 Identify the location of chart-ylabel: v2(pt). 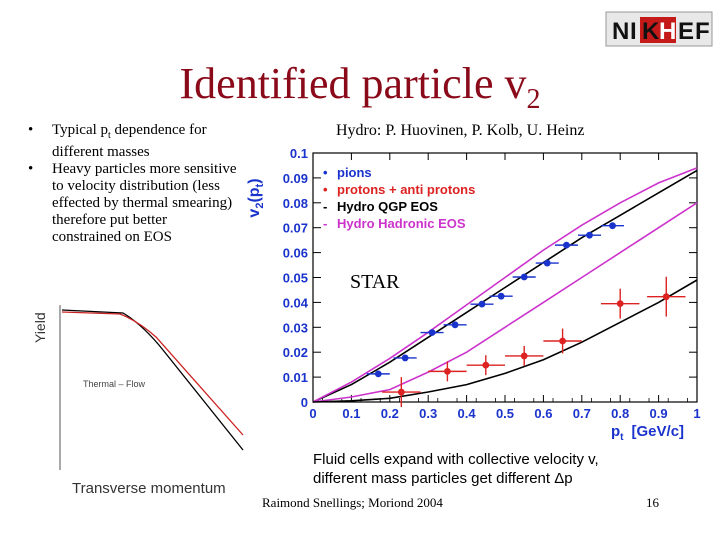
(256, 197).